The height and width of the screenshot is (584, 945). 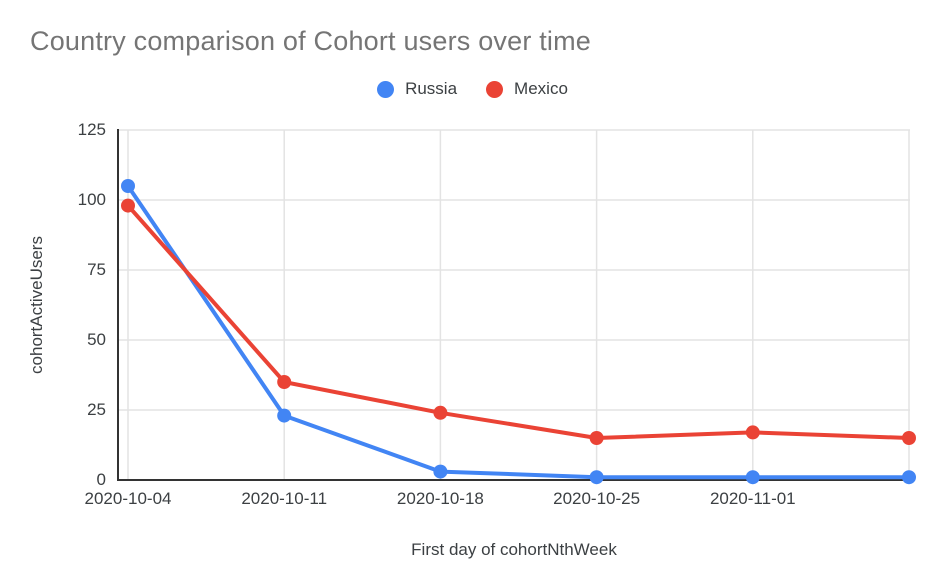 What do you see at coordinates (128, 498) in the screenshot?
I see `x-tick-label: 2020-10-04` at bounding box center [128, 498].